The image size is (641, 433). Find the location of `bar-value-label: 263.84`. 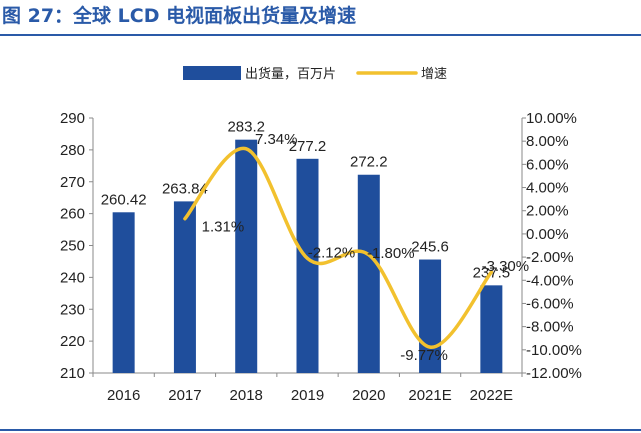

bar-value-label: 263.84 is located at coordinates (185, 188).